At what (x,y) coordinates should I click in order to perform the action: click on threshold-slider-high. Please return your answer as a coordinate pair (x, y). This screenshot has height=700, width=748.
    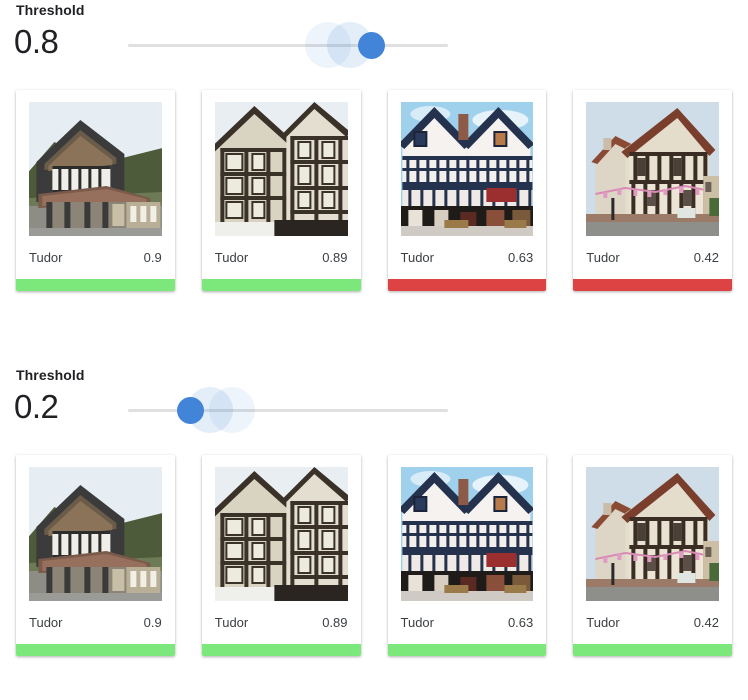
    Looking at the image, I should click on (288, 45).